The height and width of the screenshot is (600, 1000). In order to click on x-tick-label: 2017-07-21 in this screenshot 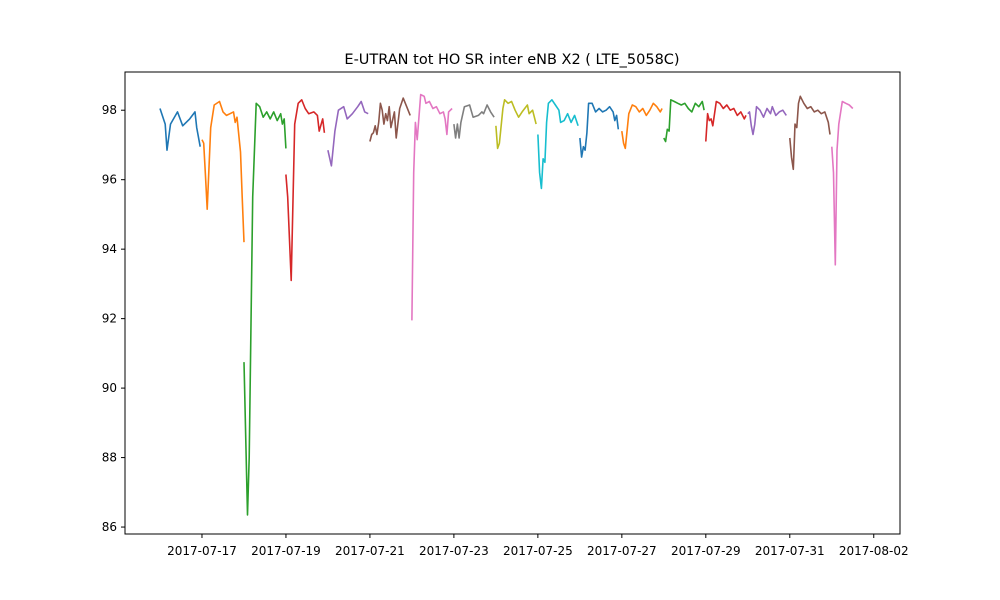, I will do `click(370, 551)`.